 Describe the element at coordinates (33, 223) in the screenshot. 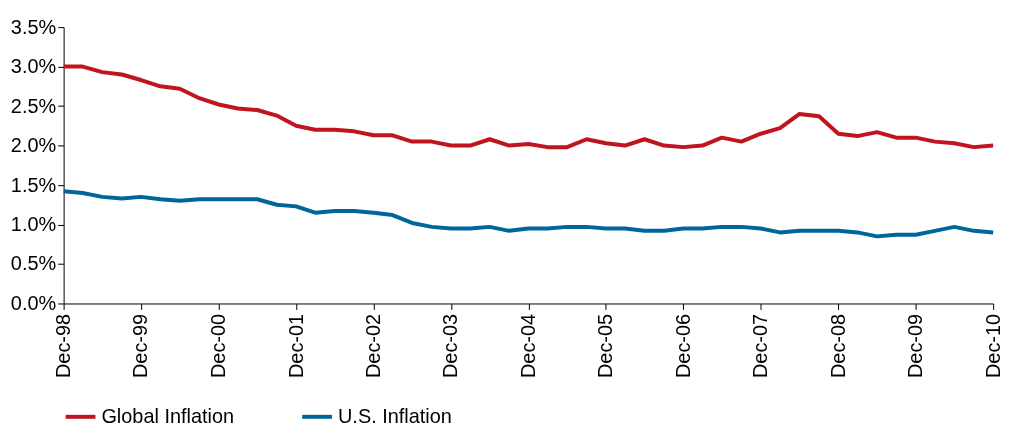

I see `y-tick-label: 1.0%` at that location.